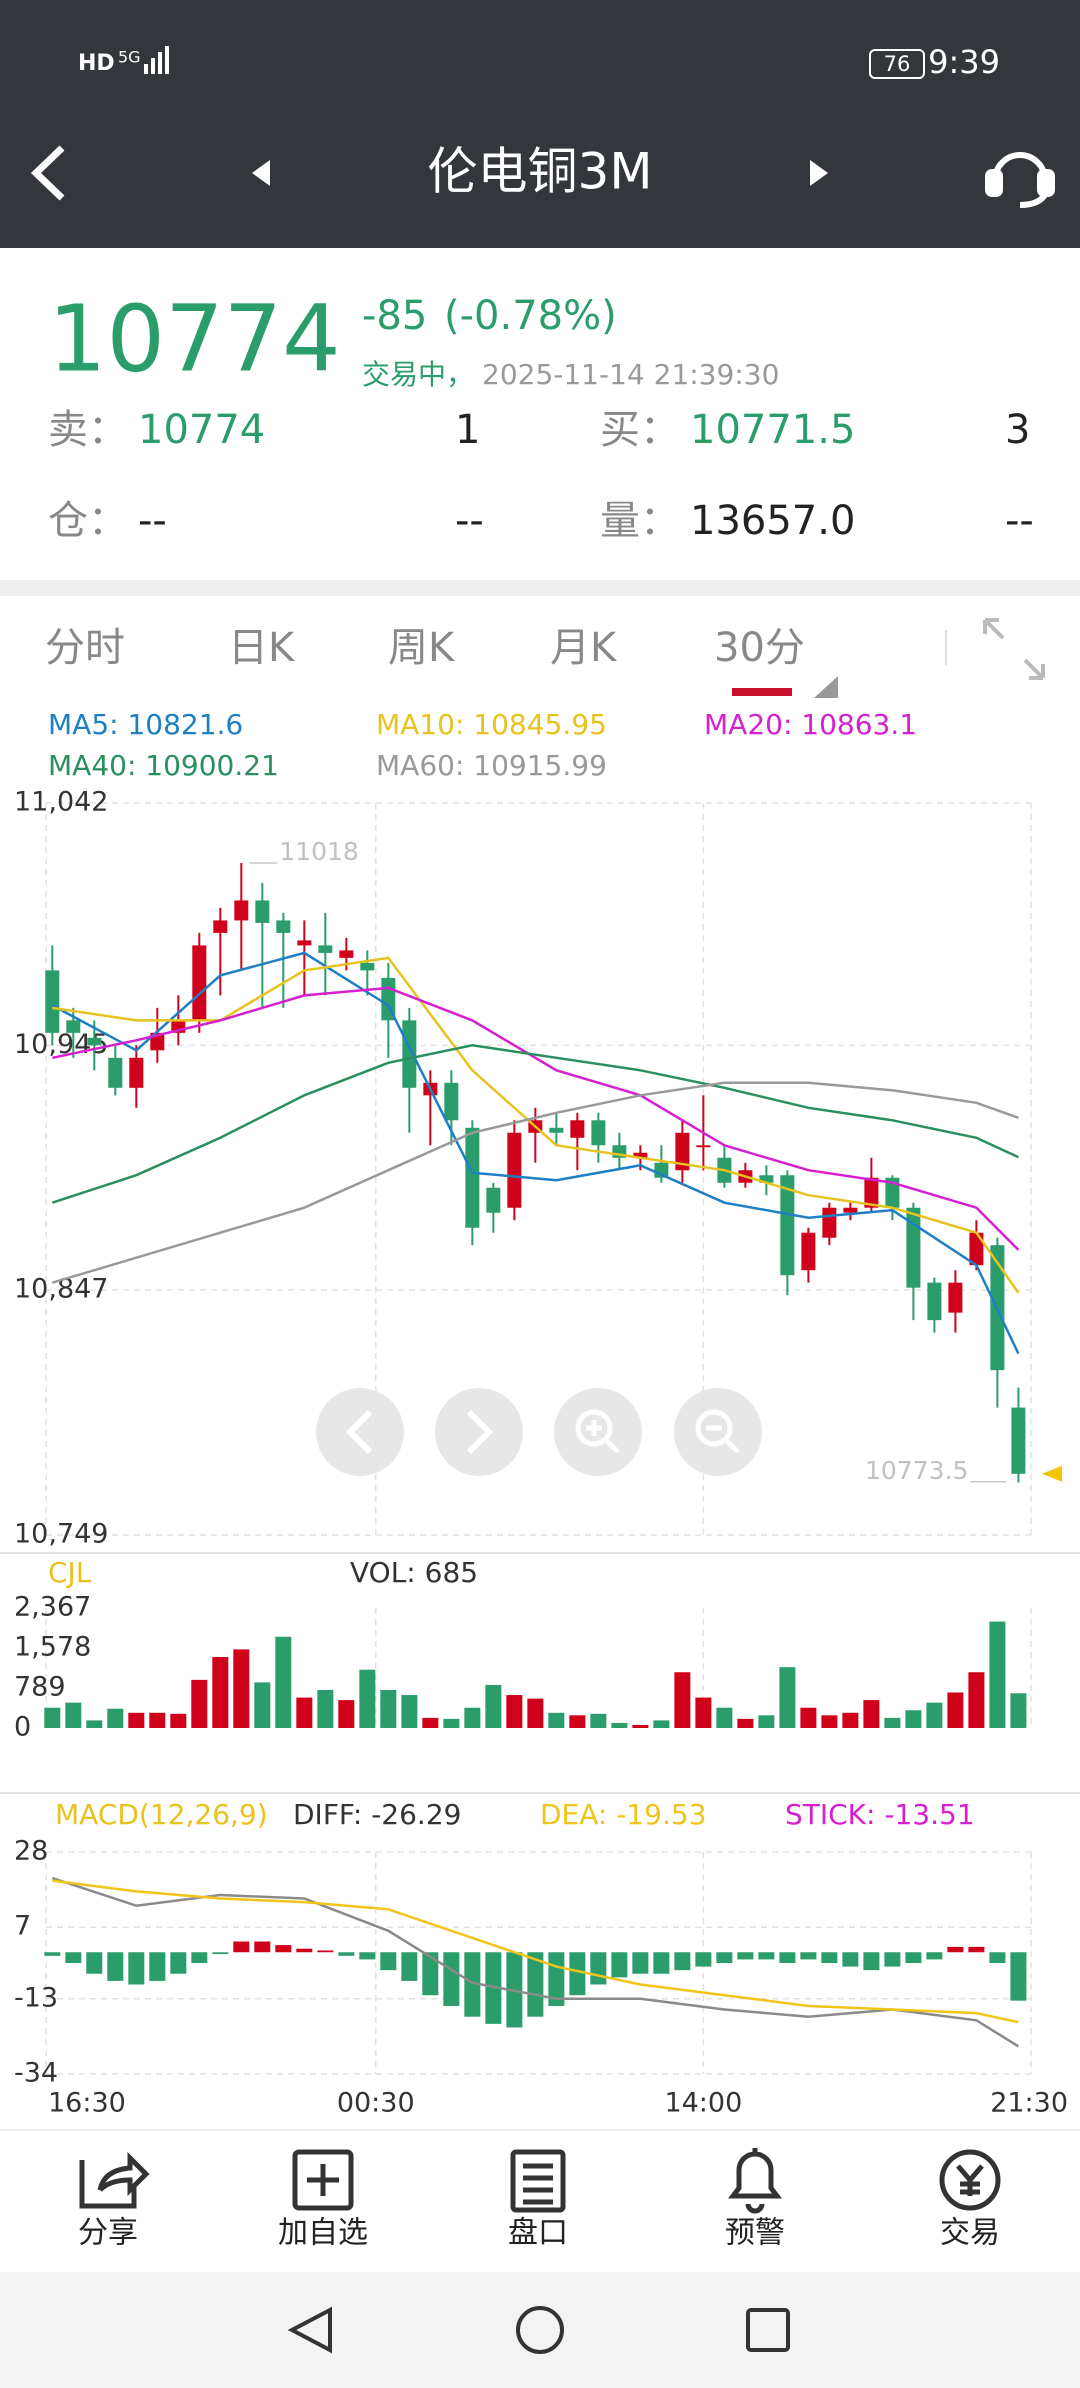 Image resolution: width=1080 pixels, height=2388 pixels. What do you see at coordinates (759, 648) in the screenshot?
I see `tab: 30分` at bounding box center [759, 648].